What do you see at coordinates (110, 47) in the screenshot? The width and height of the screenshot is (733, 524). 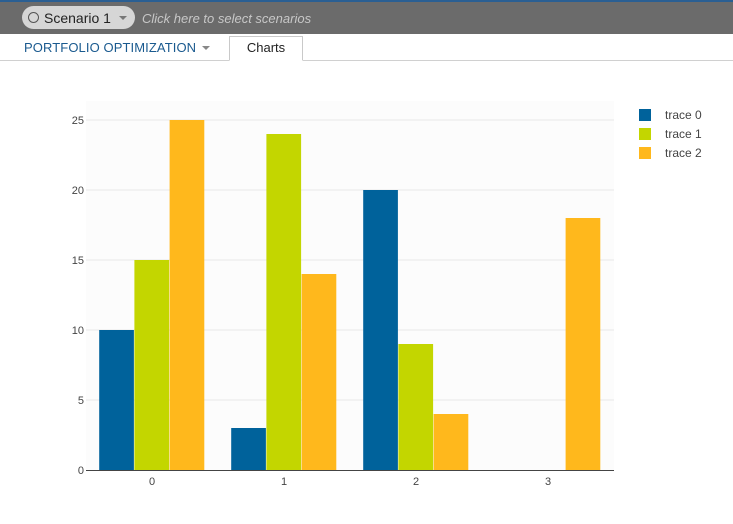 I see `tab-portfolio-label: PORTFOLIO OPTIMIZATION` at bounding box center [110, 47].